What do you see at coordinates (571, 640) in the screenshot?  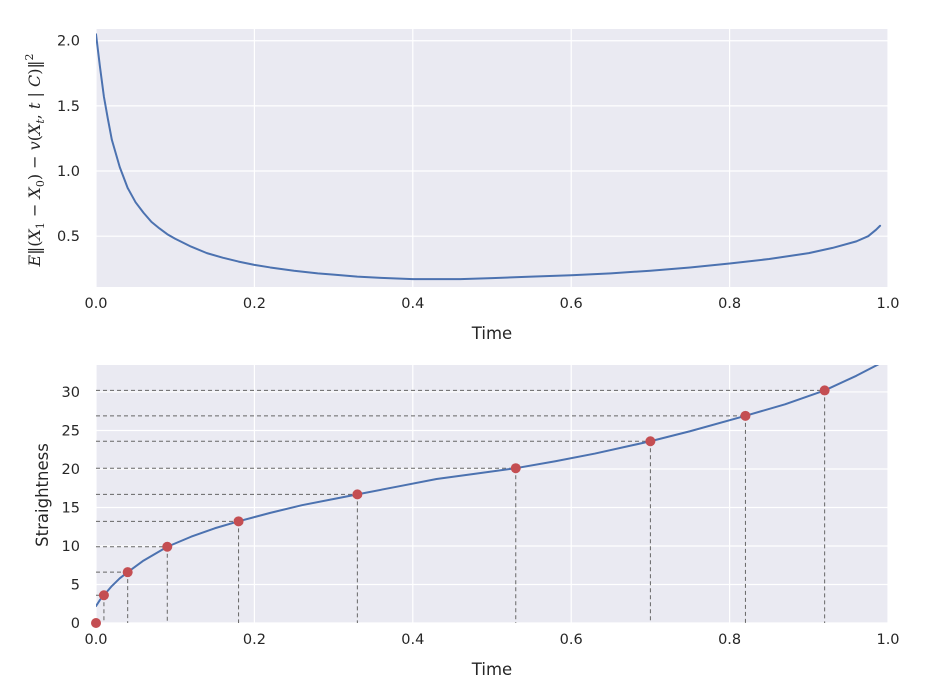 I see `bottom-x-tick-label: 0.6` at bounding box center [571, 640].